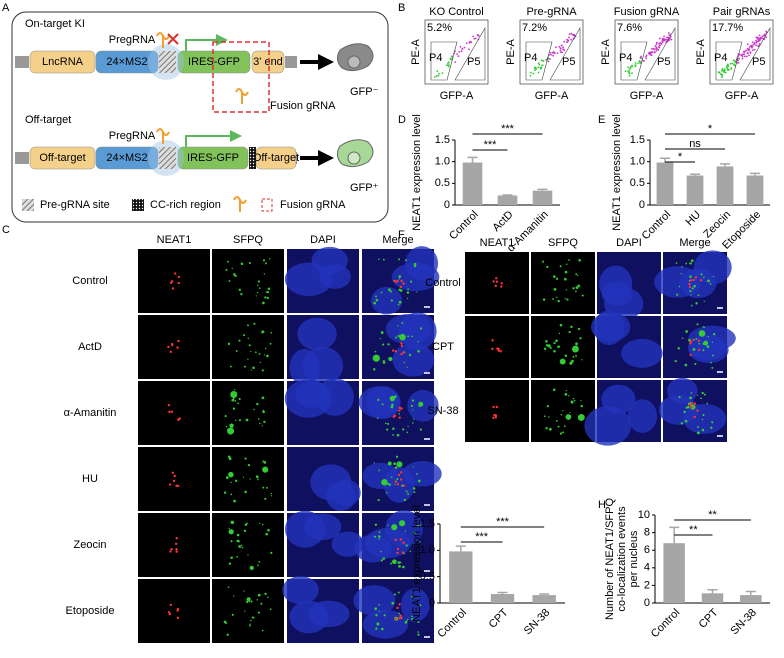 The width and height of the screenshot is (784, 658). What do you see at coordinates (242, 96) in the screenshot?
I see `grna-icon` at bounding box center [242, 96].